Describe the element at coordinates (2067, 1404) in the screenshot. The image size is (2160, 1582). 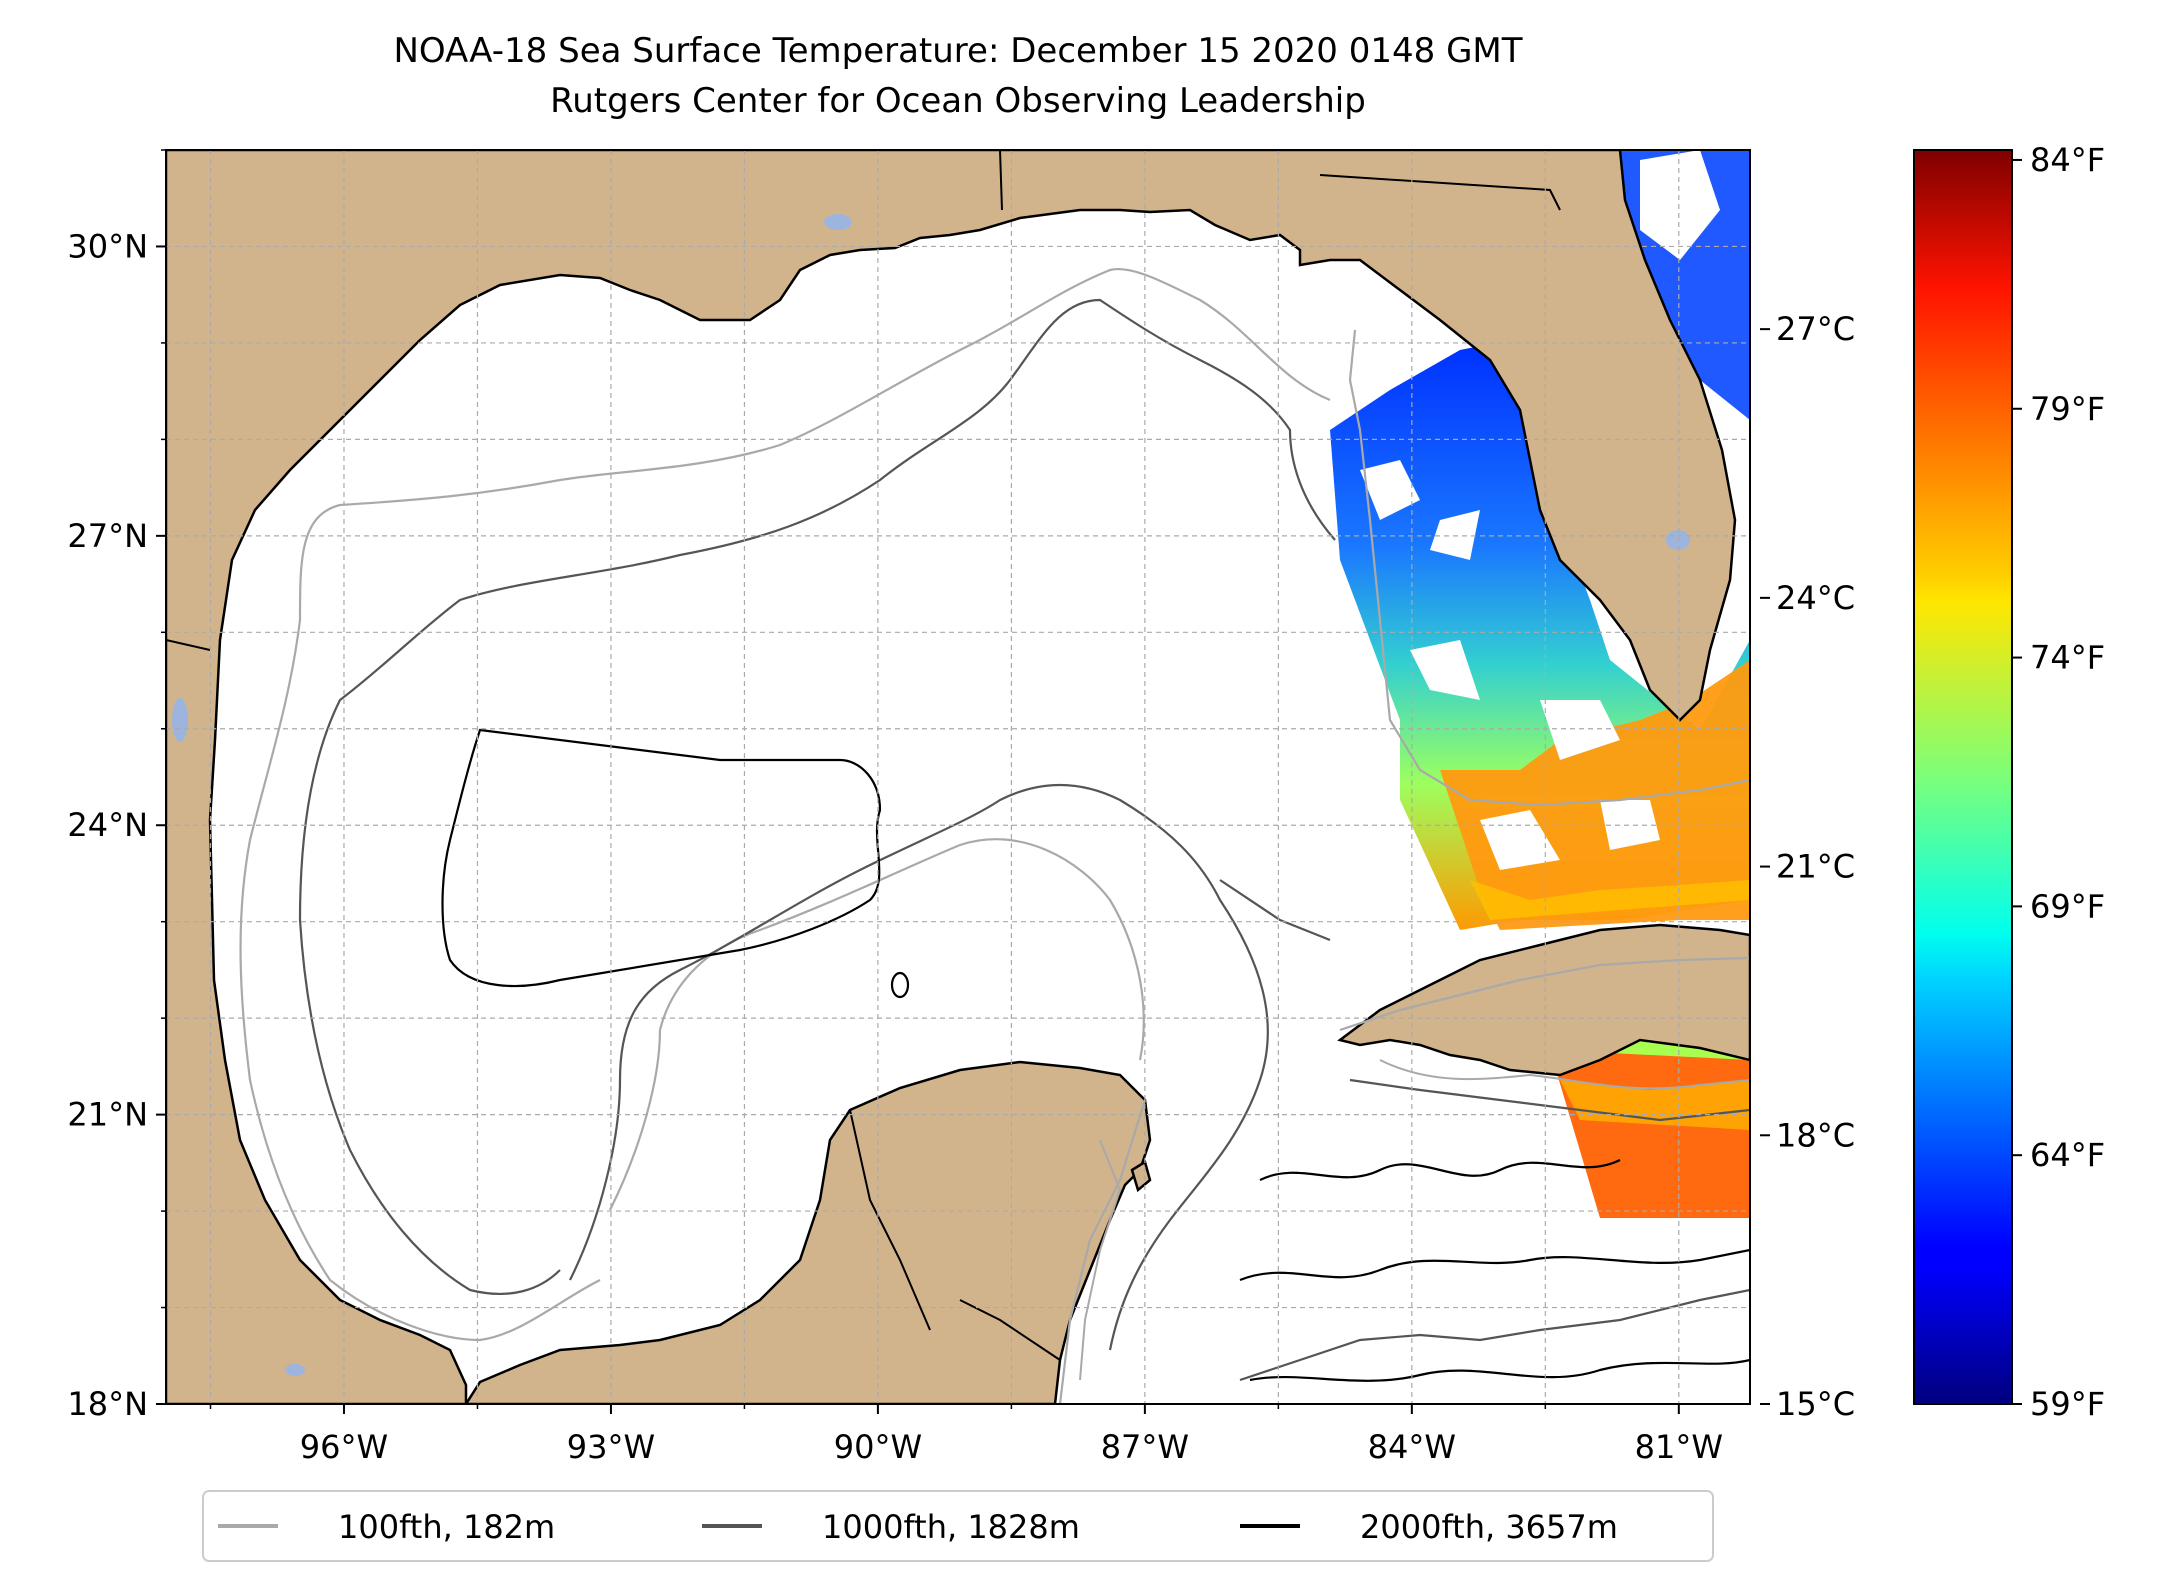
I see `fahrenheit-tick-label: 59°F` at that location.